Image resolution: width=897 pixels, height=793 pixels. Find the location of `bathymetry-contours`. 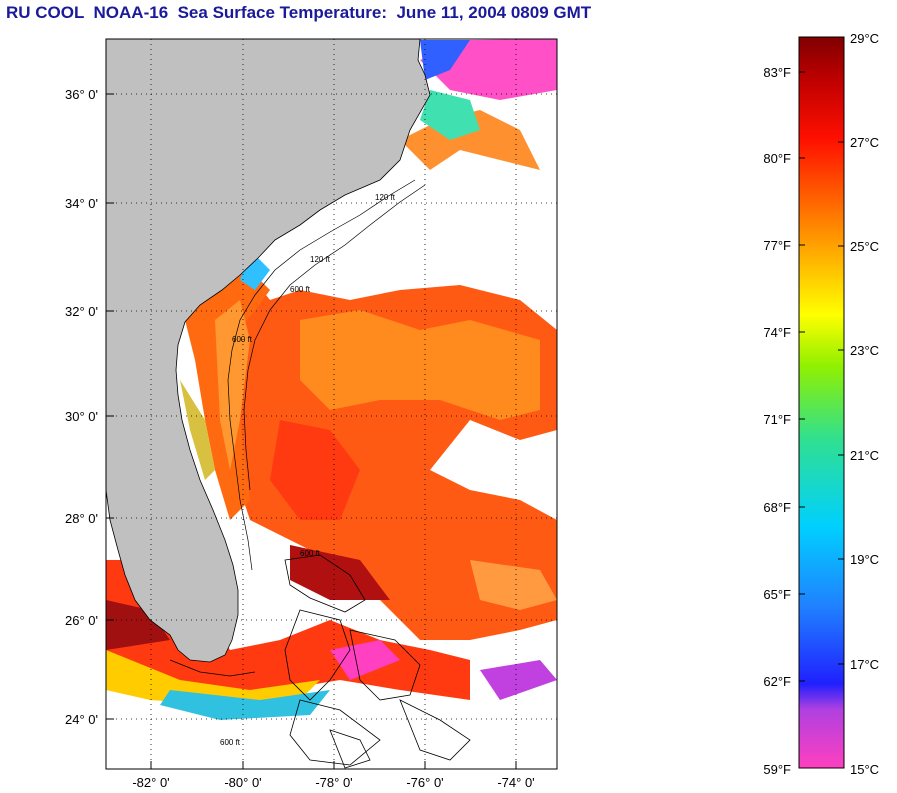

bathymetry-contours is located at coordinates (326, 375).